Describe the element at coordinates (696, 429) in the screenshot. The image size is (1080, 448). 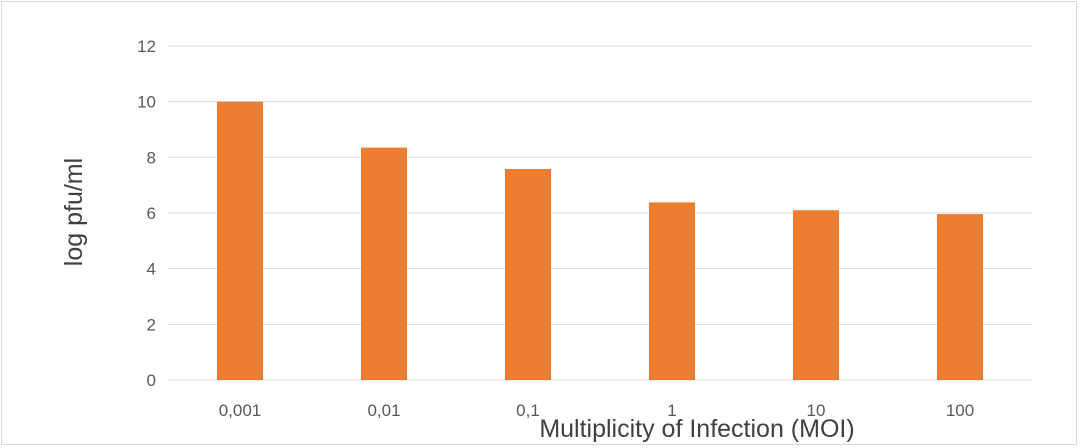
I see `x-axis-title: Multiplicity of Infection (MOI)` at that location.